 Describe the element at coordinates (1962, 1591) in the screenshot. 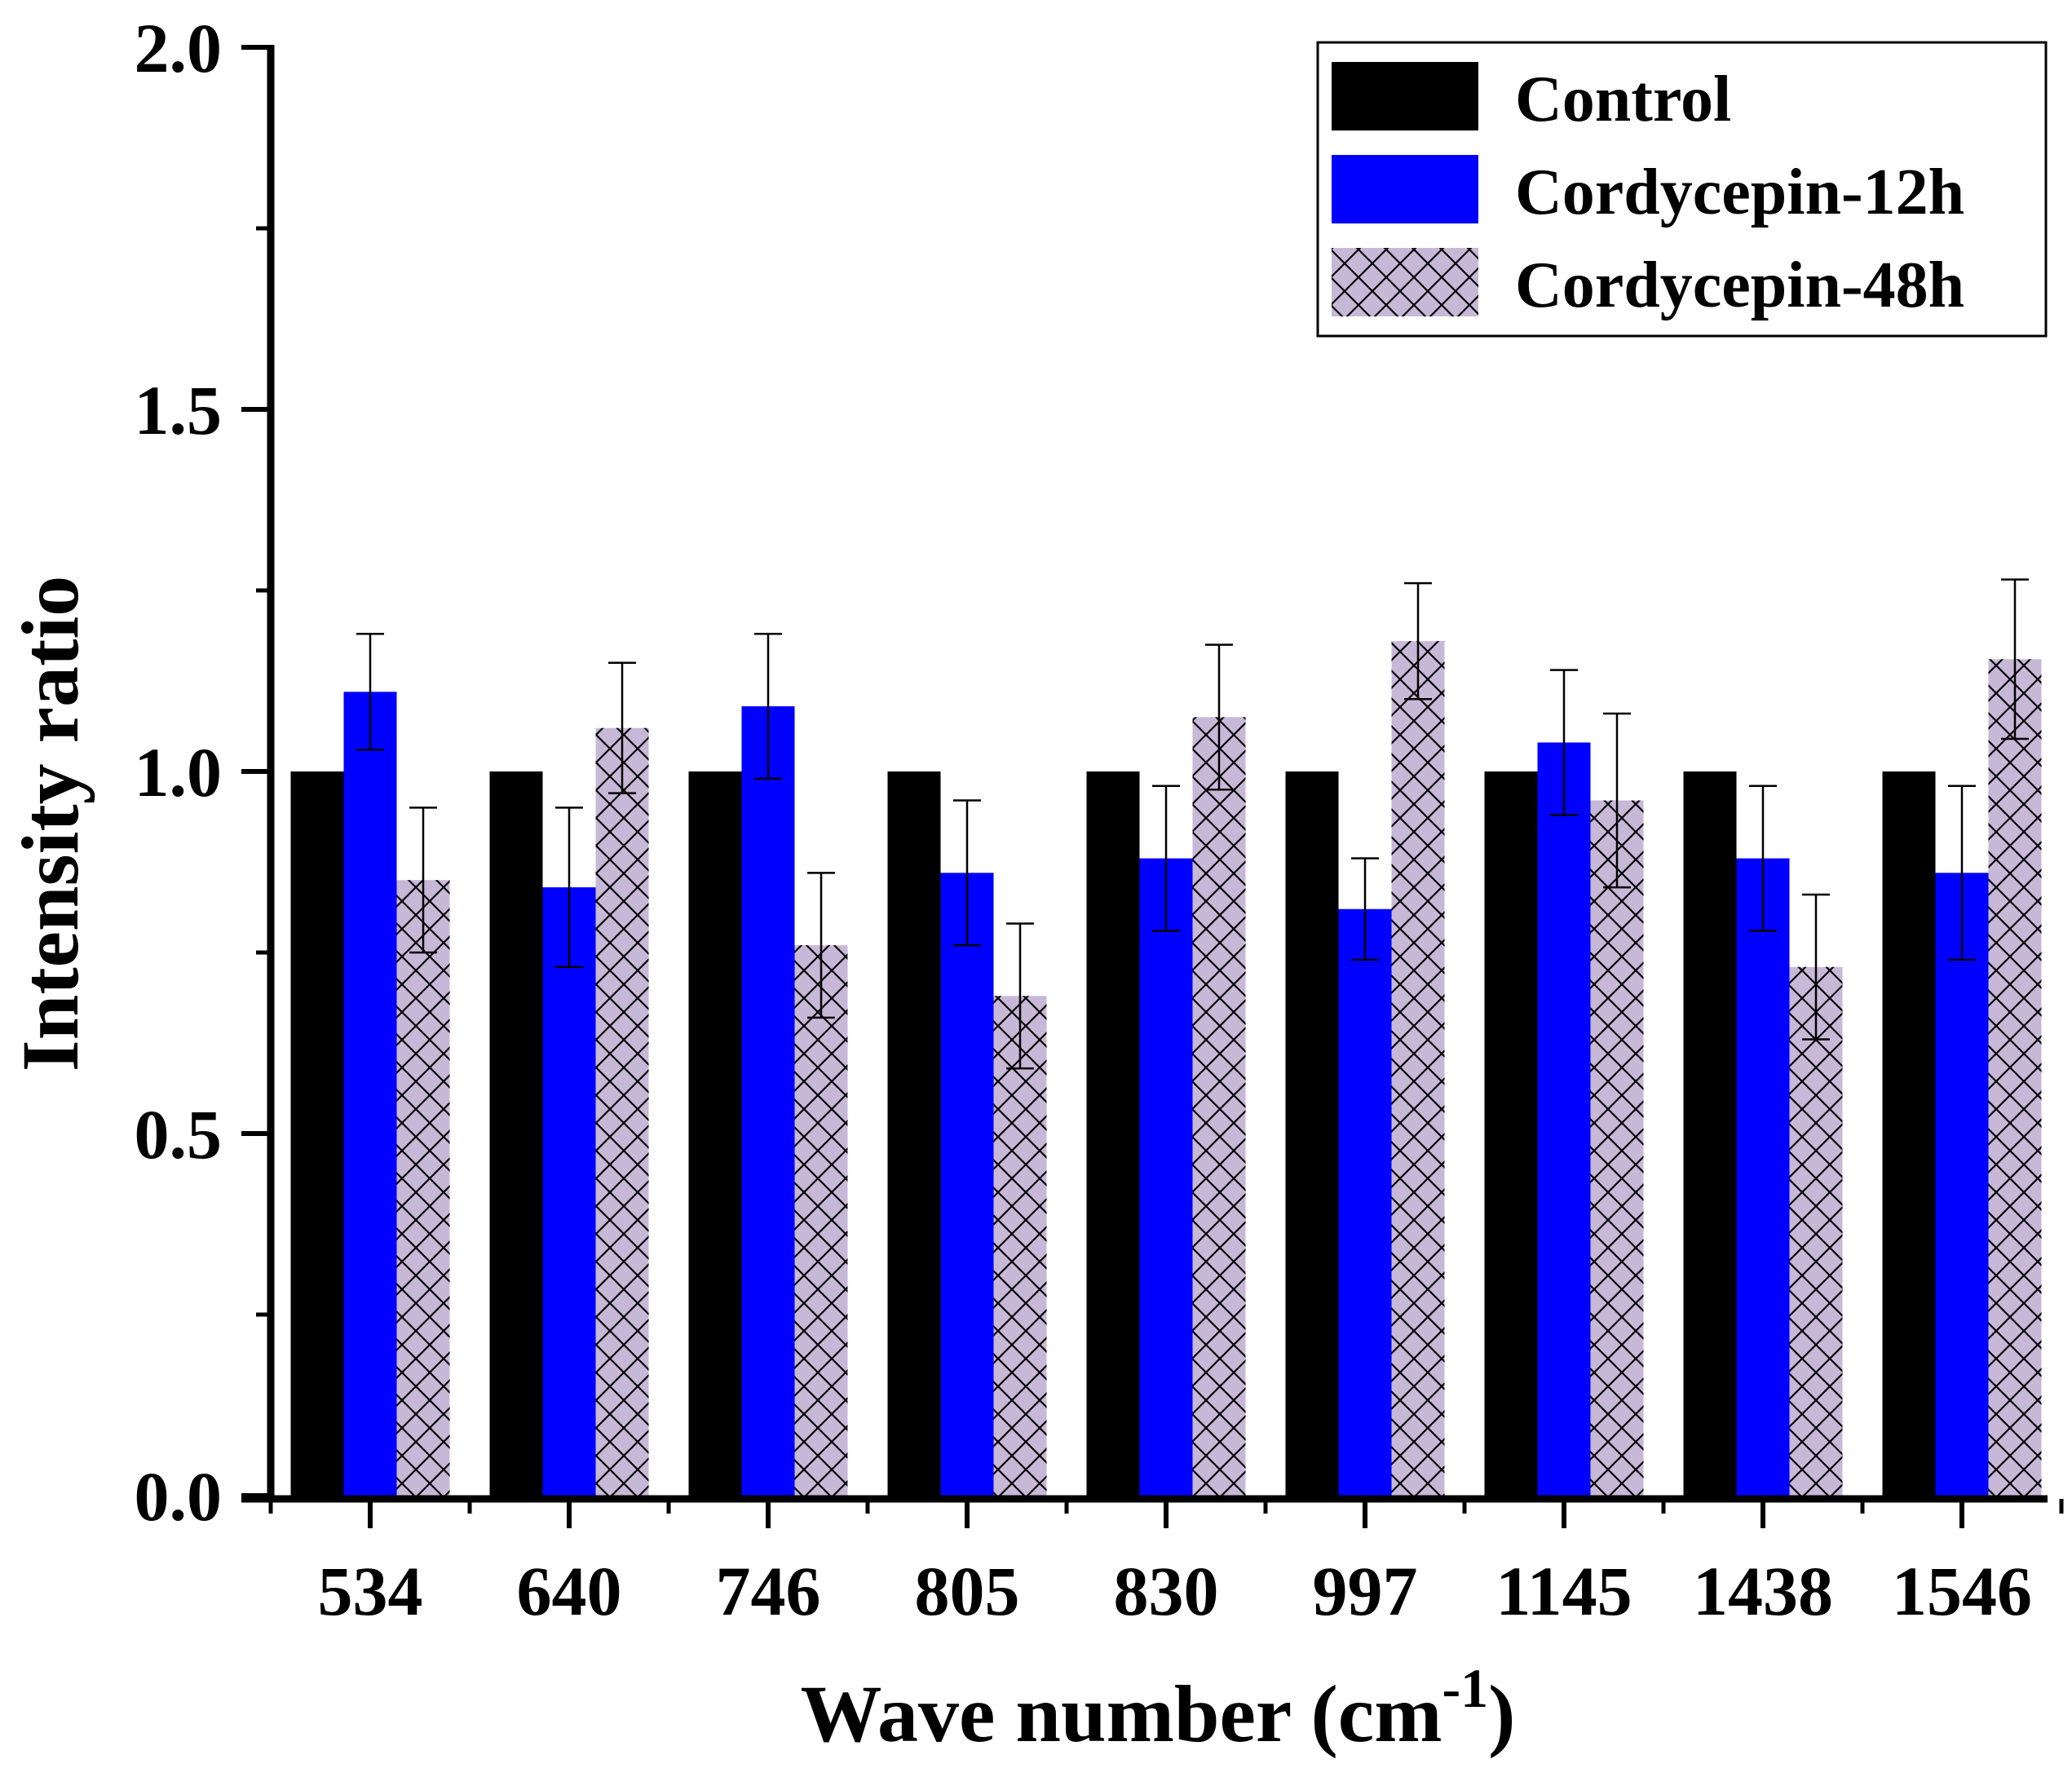

I see `x-tick-label: 1546` at that location.